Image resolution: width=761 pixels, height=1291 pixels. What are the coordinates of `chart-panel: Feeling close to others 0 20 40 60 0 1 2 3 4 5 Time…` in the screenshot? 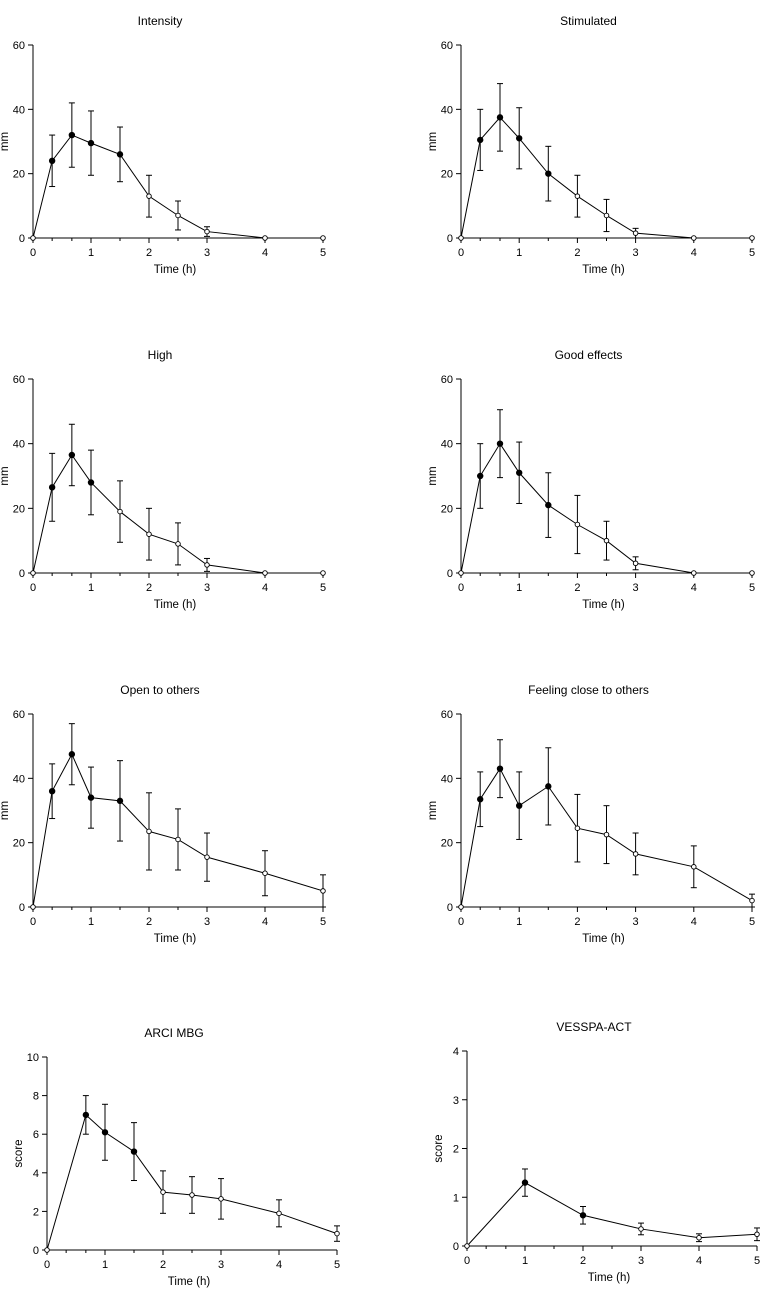 It's located at (591, 814).